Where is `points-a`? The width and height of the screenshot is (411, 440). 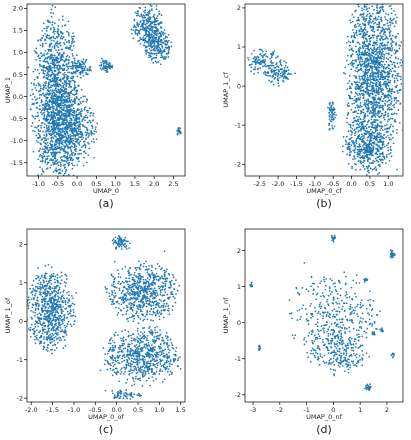
points-a is located at coordinates (104, 90).